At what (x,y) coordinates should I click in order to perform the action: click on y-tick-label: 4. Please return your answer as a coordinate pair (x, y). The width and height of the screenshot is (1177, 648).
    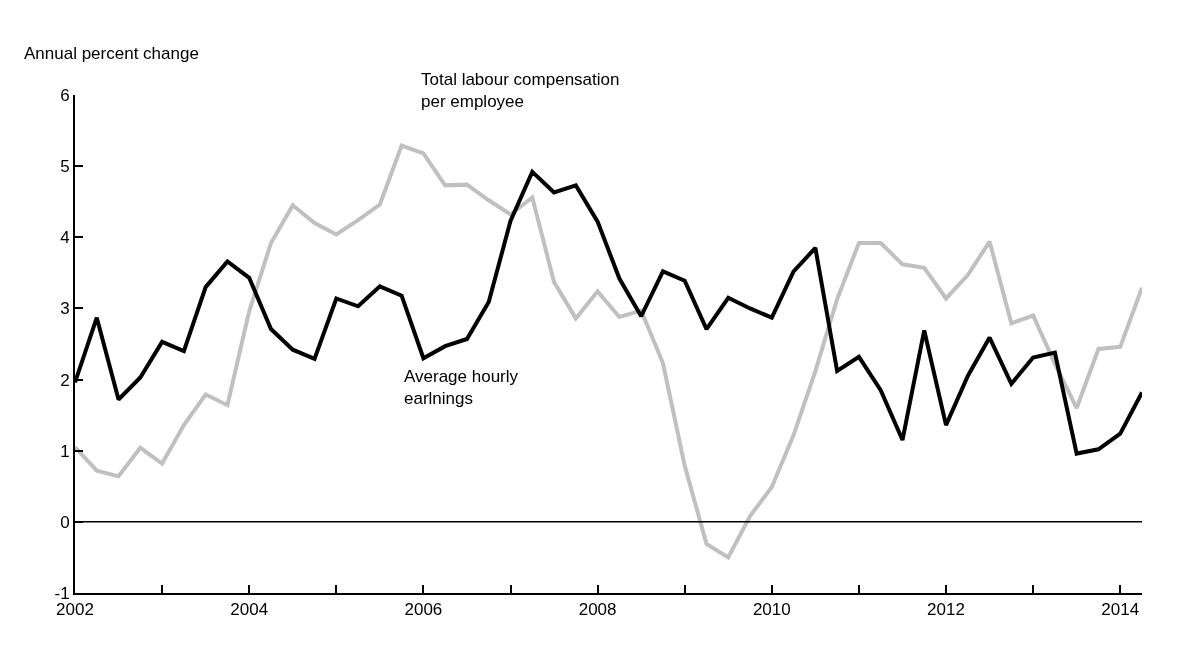
    Looking at the image, I should click on (65, 238).